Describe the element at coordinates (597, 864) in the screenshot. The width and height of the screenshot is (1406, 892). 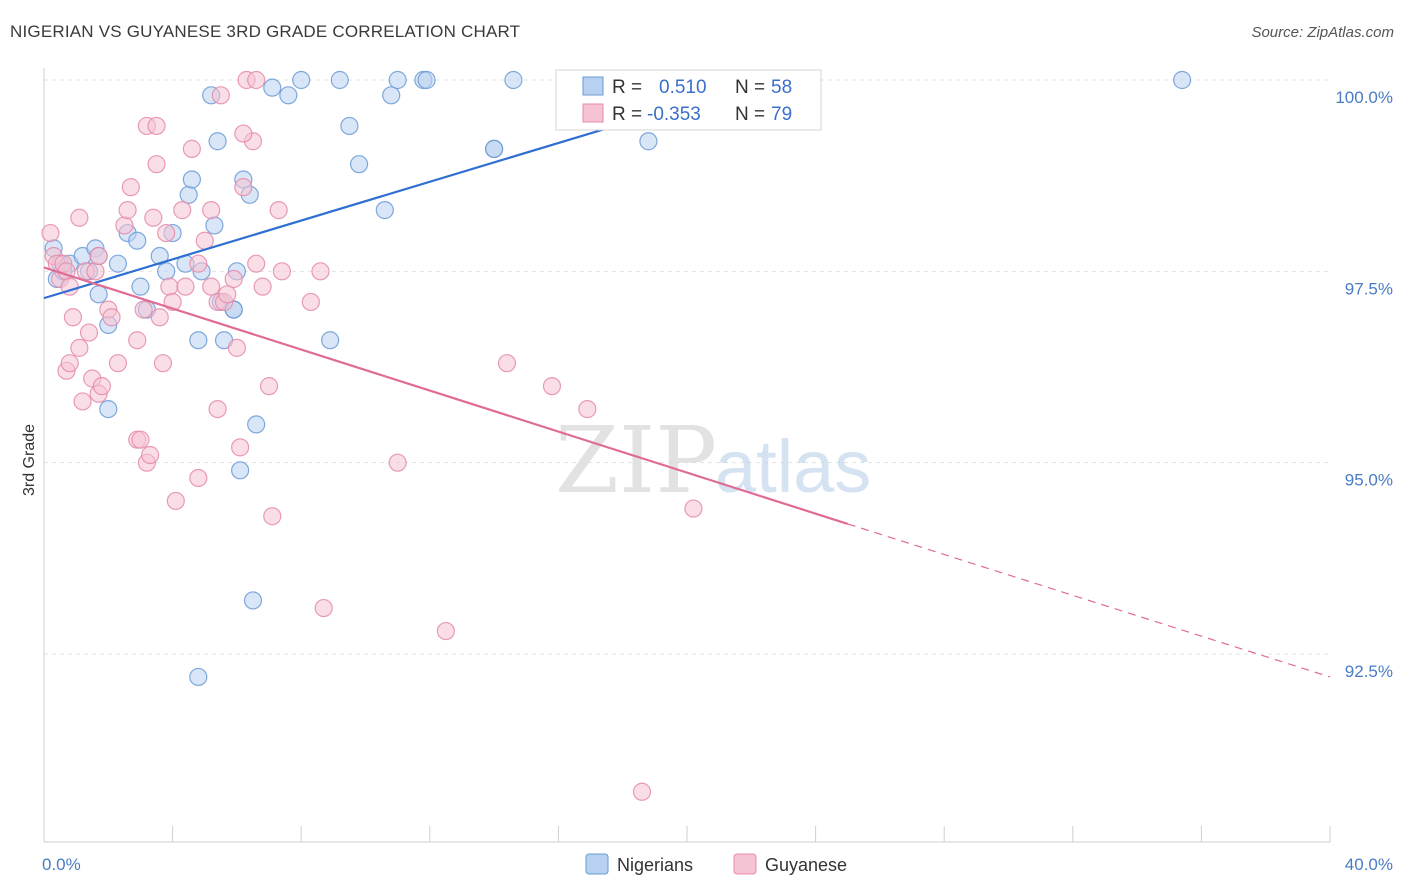
I see `bottom-legend-swatch-nigerians` at that location.